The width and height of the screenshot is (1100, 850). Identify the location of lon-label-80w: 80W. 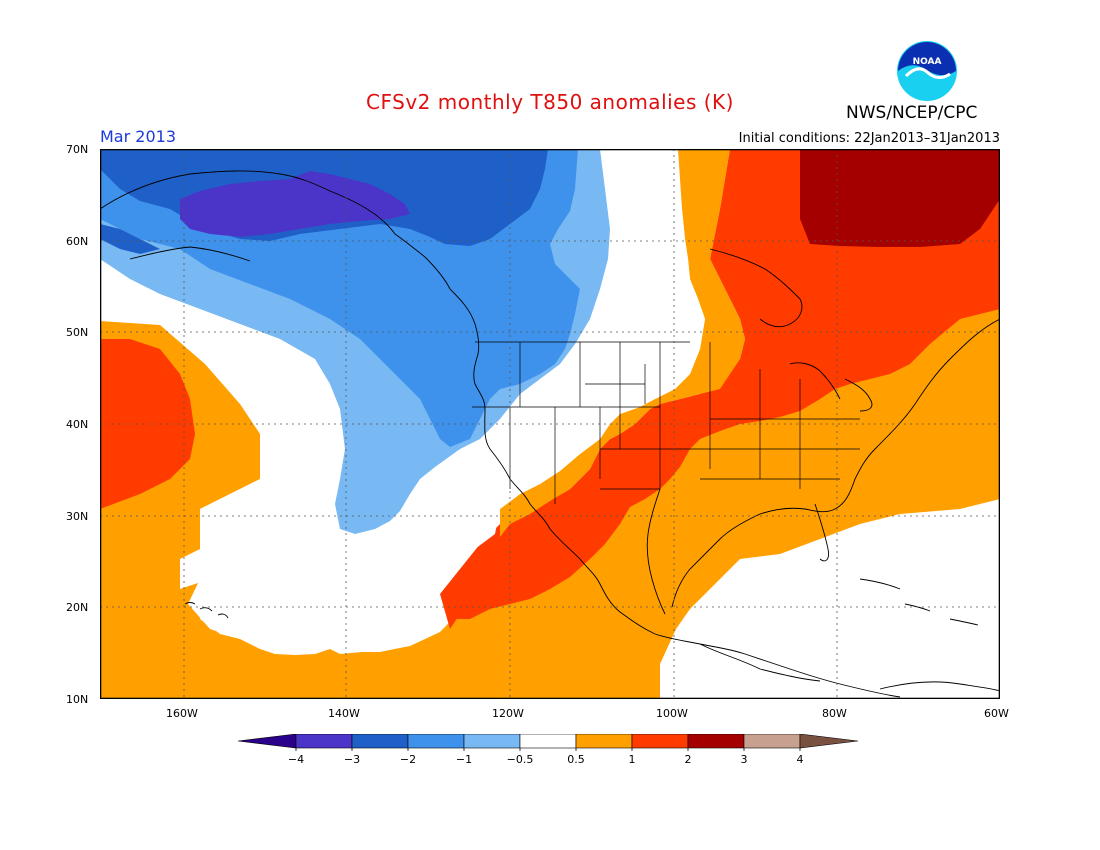
(834, 713).